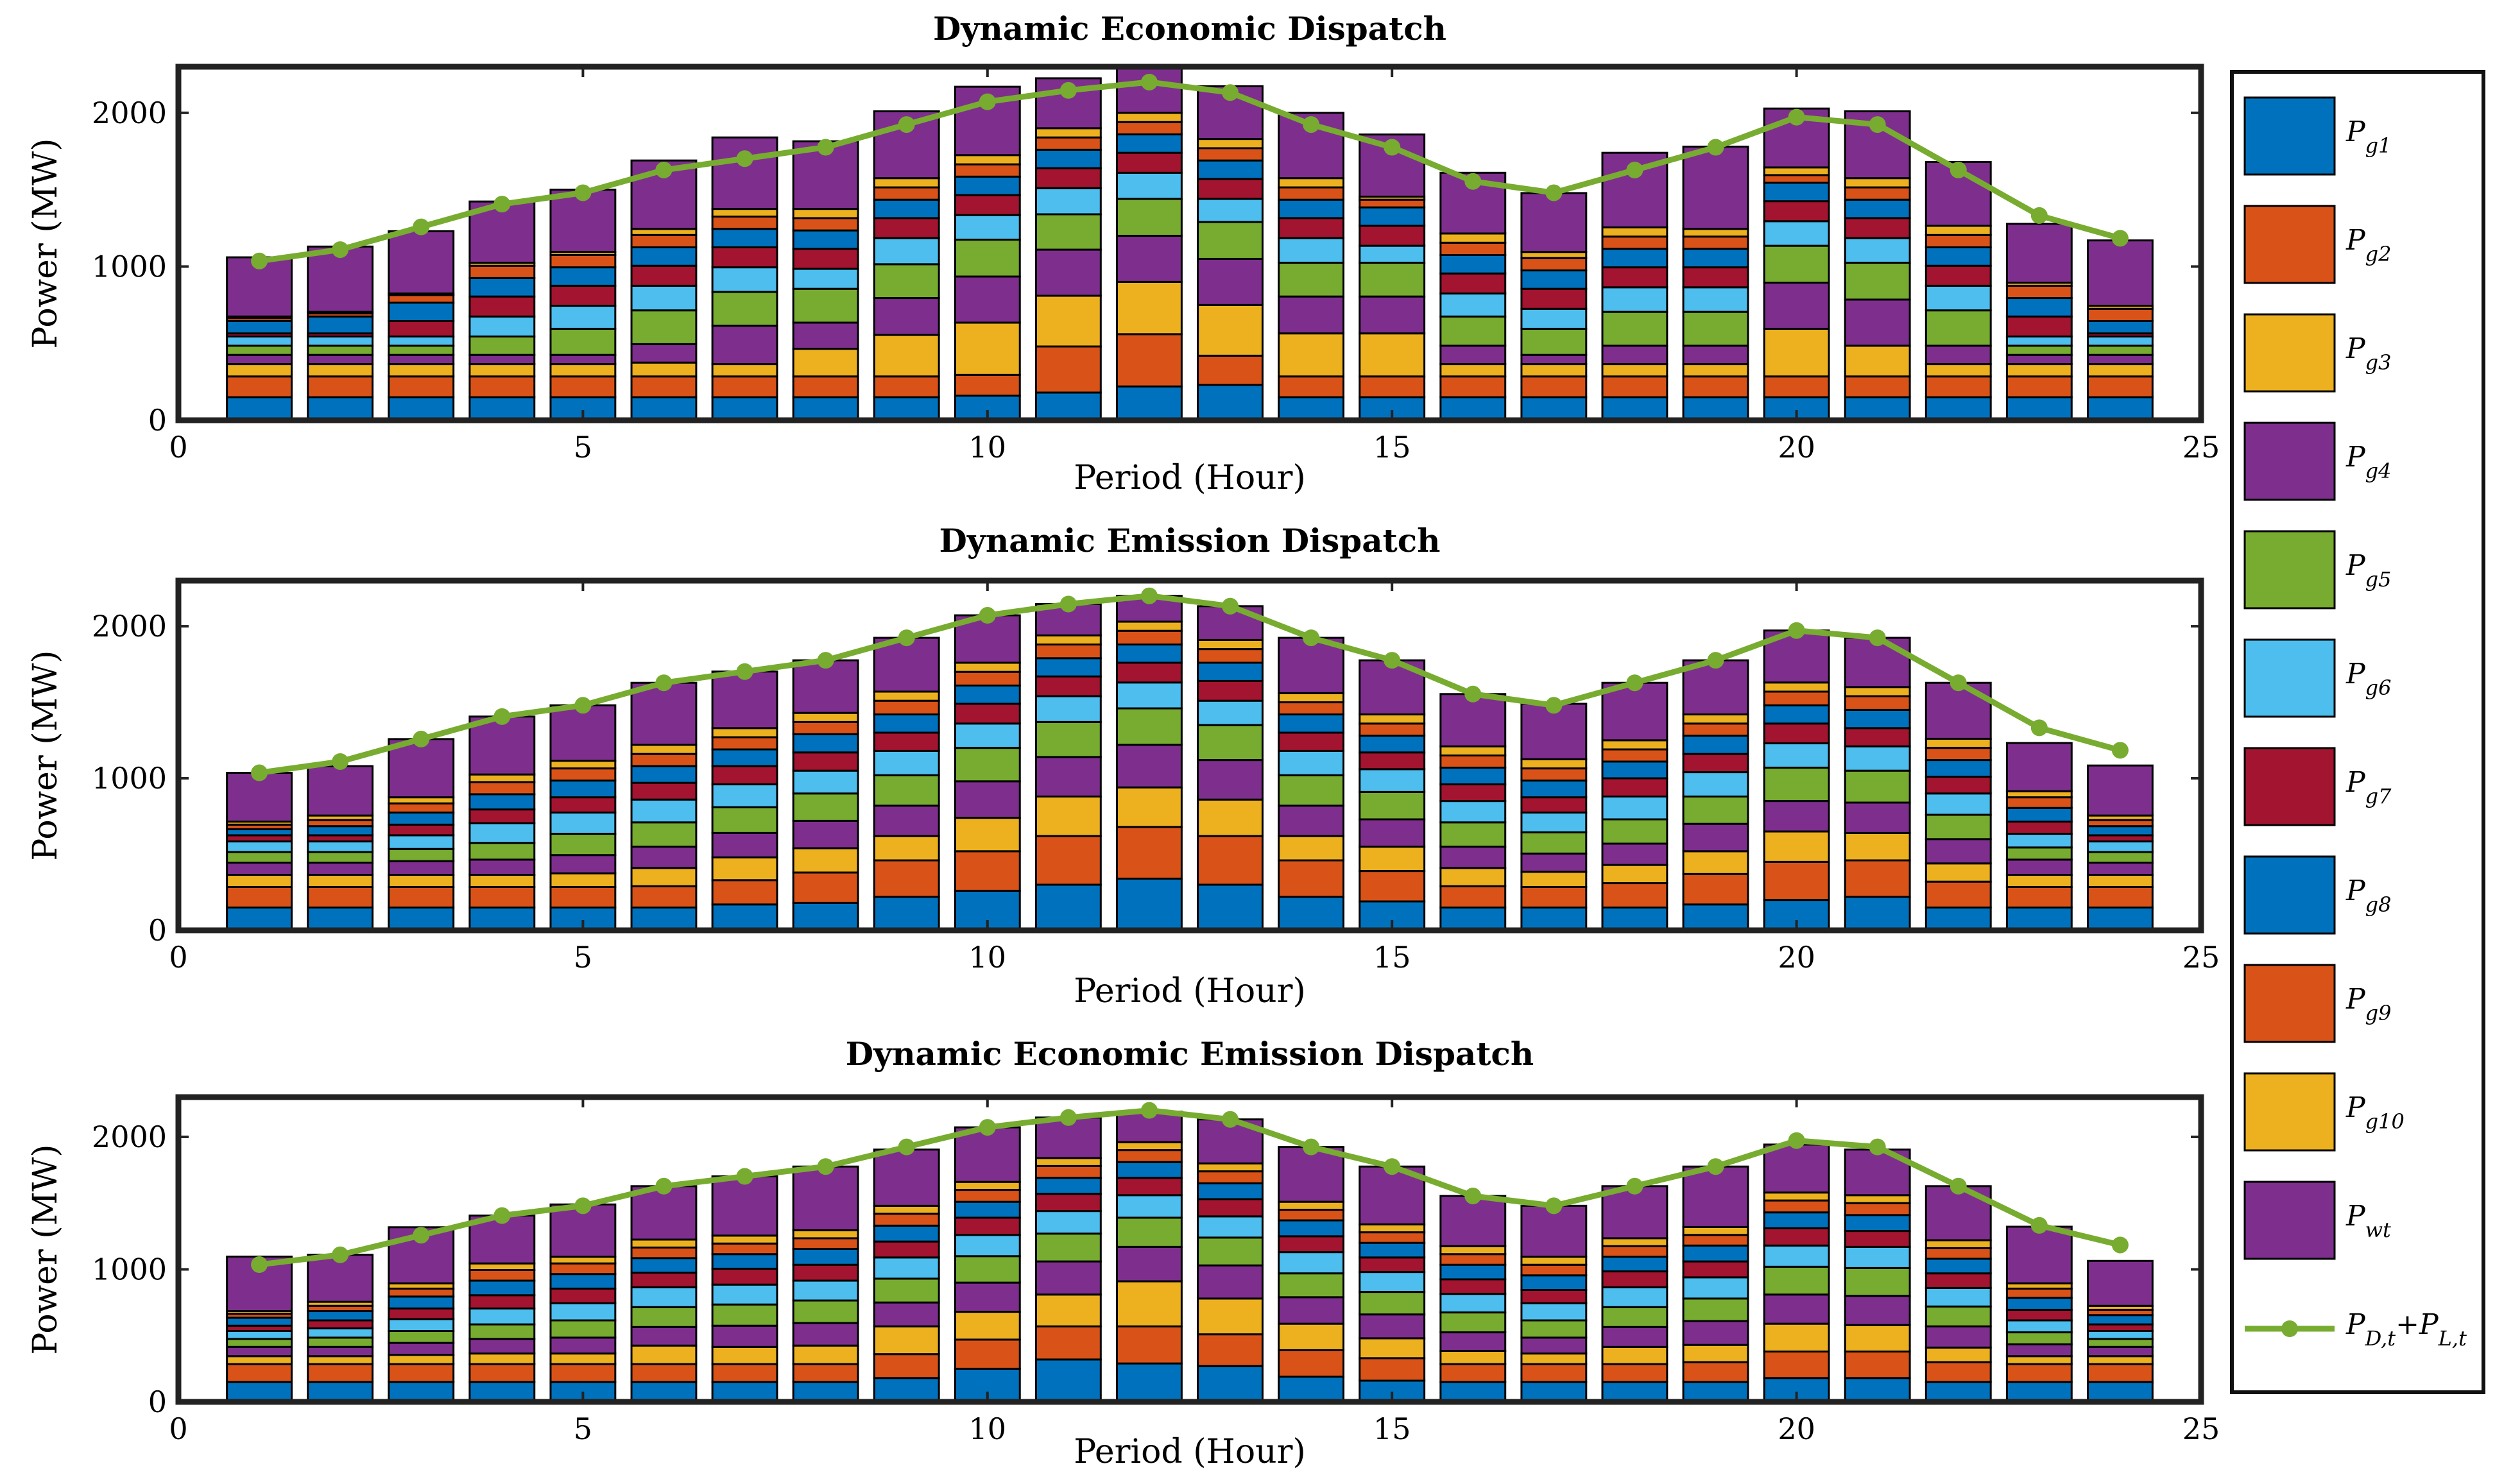 The width and height of the screenshot is (2495, 1484). I want to click on bar-segment-Pg10-t17, so click(1554, 1261).